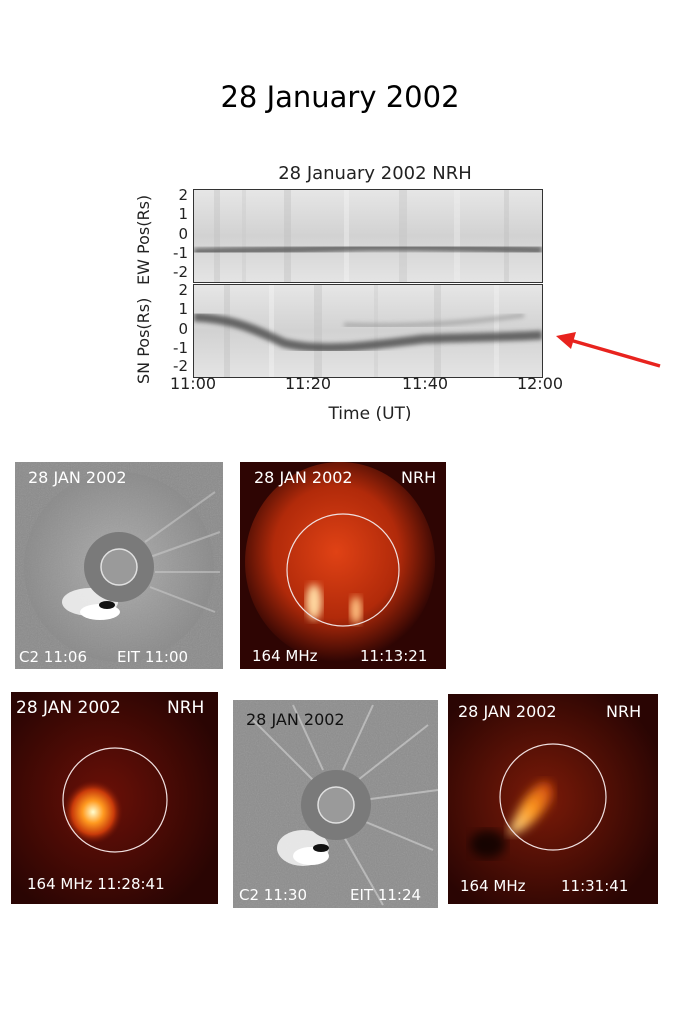 This screenshot has width=680, height=1021. Describe the element at coordinates (53, 657) in the screenshot. I see `image-c2-time: C2 11:06` at that location.